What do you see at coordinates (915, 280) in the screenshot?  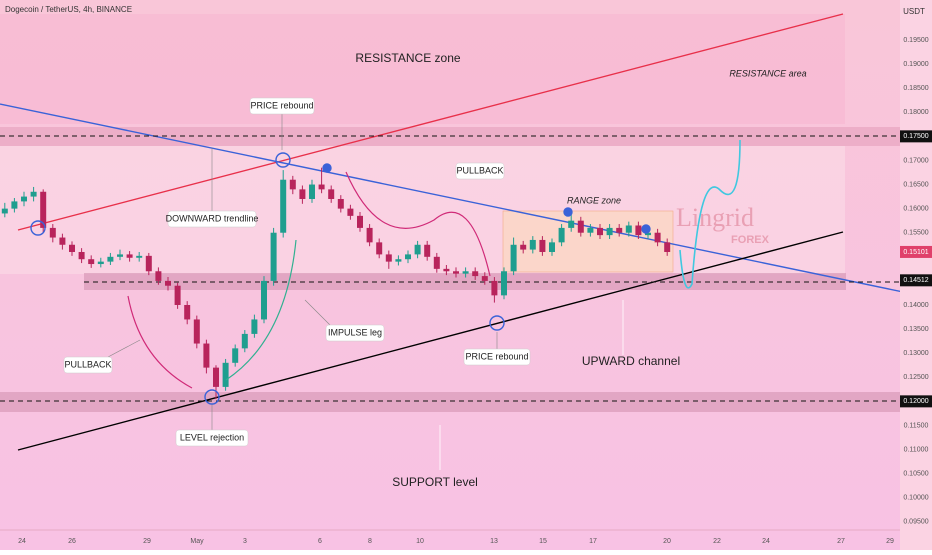 I see `price-label: 0.14512` at bounding box center [915, 280].